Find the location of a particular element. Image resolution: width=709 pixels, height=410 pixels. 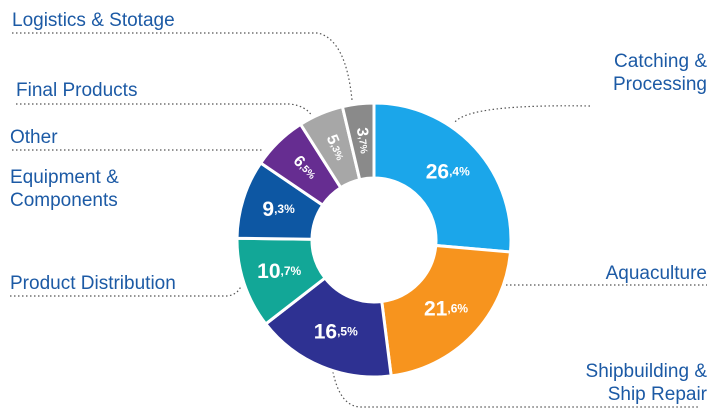

category-label: Final Products is located at coordinates (77, 90).